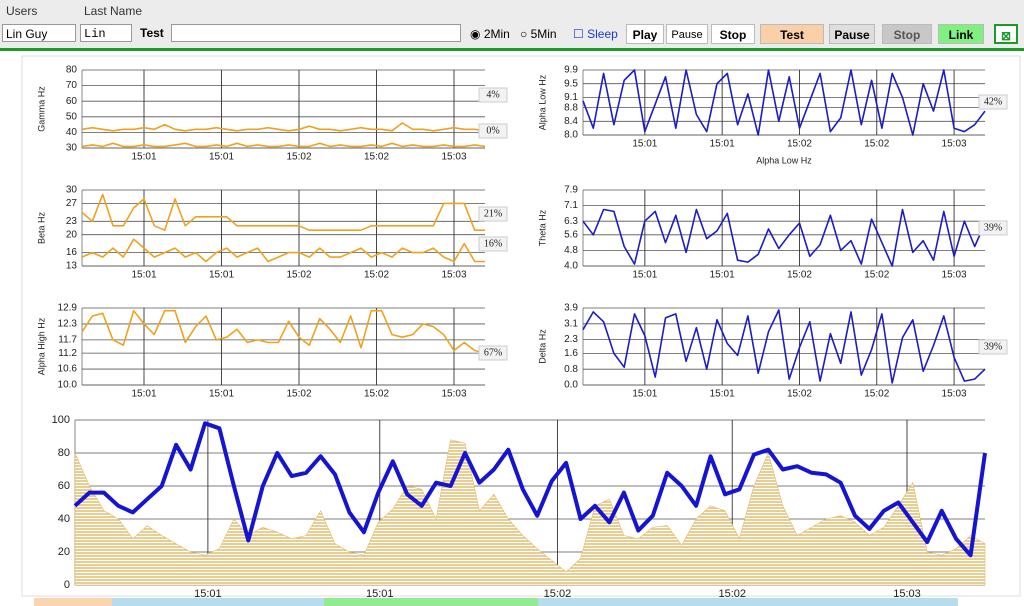 The image size is (1024, 606). Describe the element at coordinates (68, 308) in the screenshot. I see `y-tick-label: 12.9` at that location.